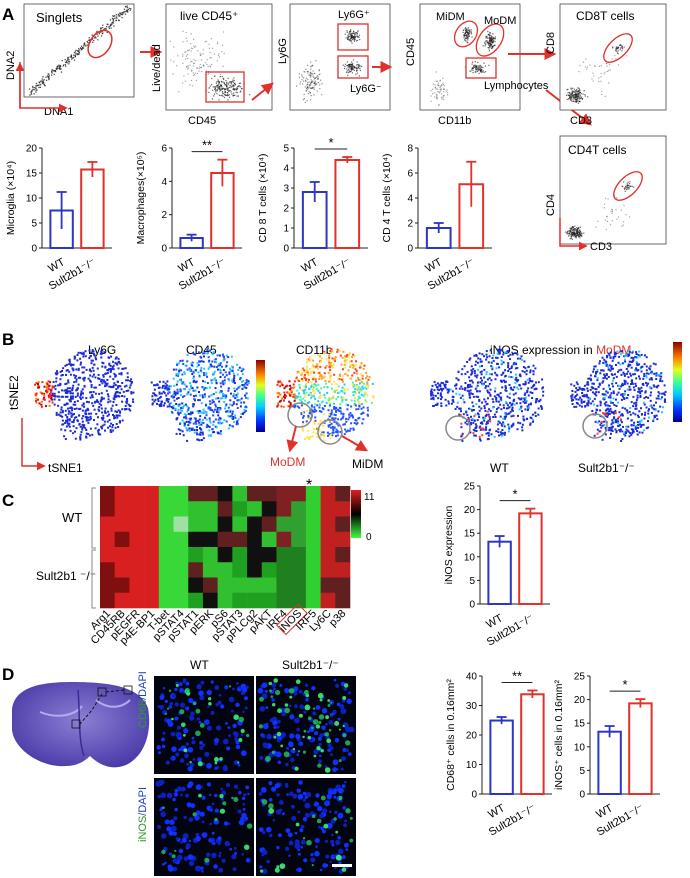  Describe the element at coordinates (164, 149) in the screenshot. I see `y-tick-label: 6` at that location.